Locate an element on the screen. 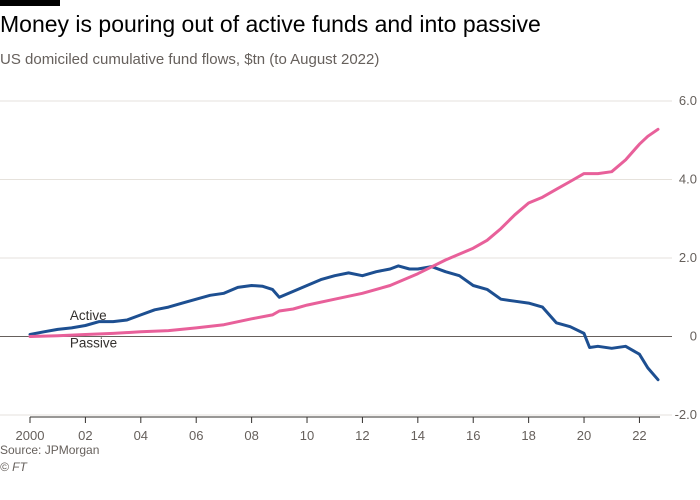  x-tick-label: 14 is located at coordinates (418, 434).